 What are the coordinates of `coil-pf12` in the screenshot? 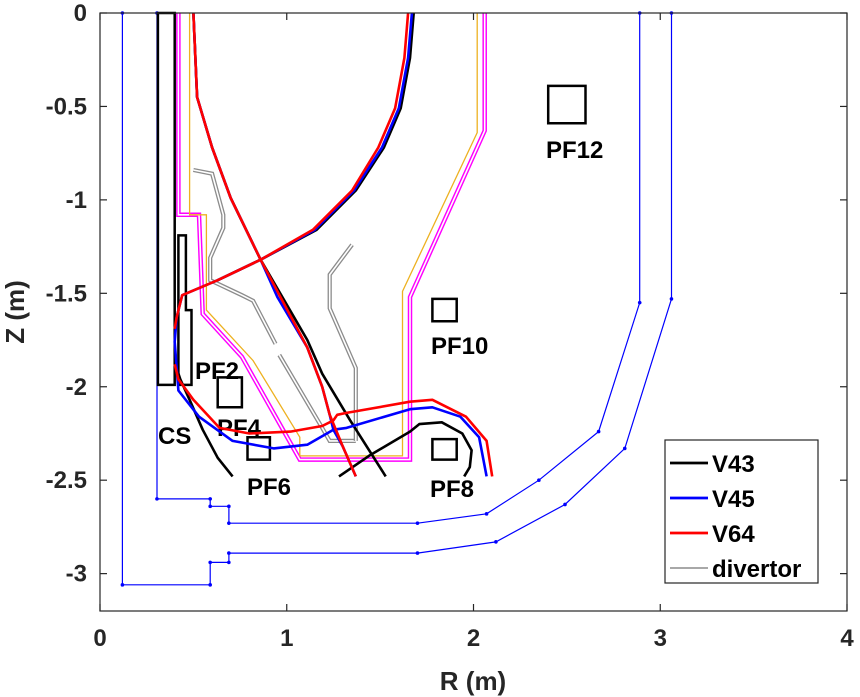 It's located at (566, 104).